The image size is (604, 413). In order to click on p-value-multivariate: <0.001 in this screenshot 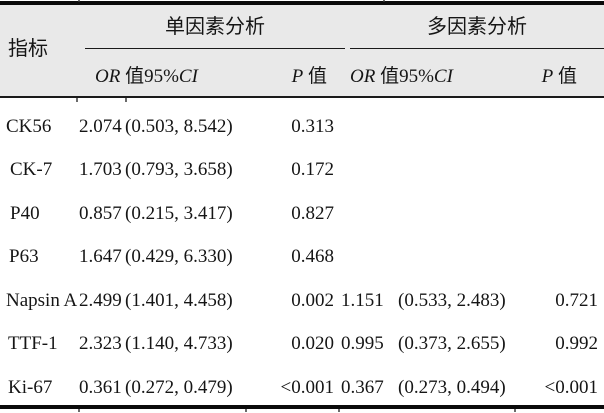, I will do `click(571, 387)`.